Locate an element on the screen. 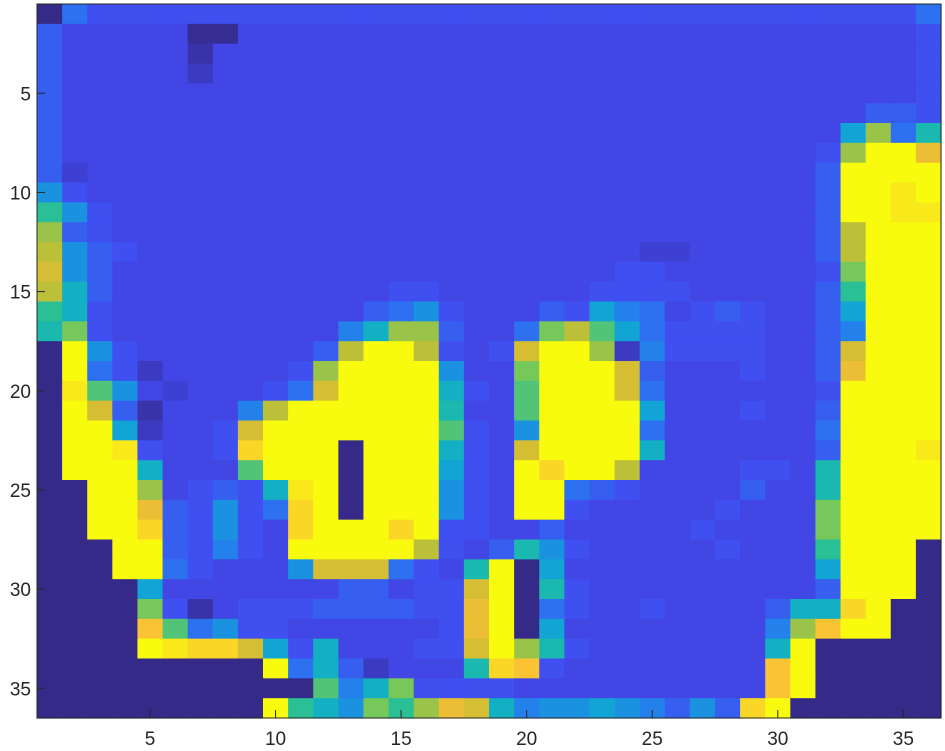 Image resolution: width=945 pixels, height=751 pixels. y-tick-label: 20 is located at coordinates (20, 392).